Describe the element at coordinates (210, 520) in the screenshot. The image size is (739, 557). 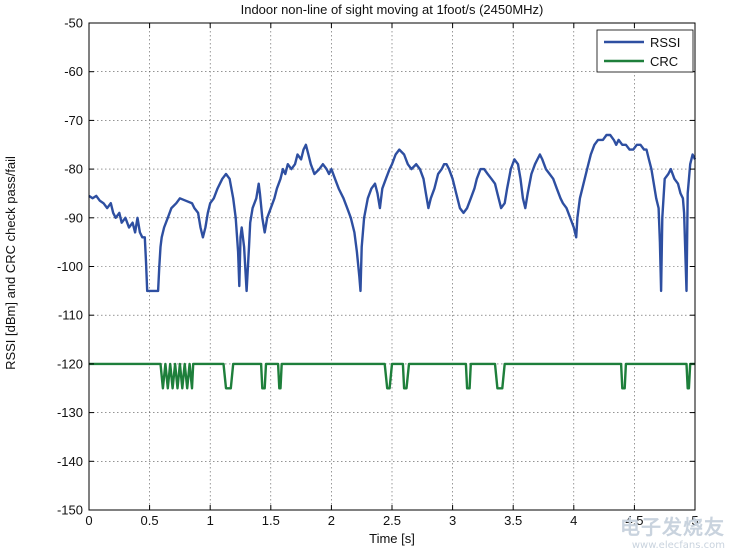
I see `x-tick-label: 1` at that location.